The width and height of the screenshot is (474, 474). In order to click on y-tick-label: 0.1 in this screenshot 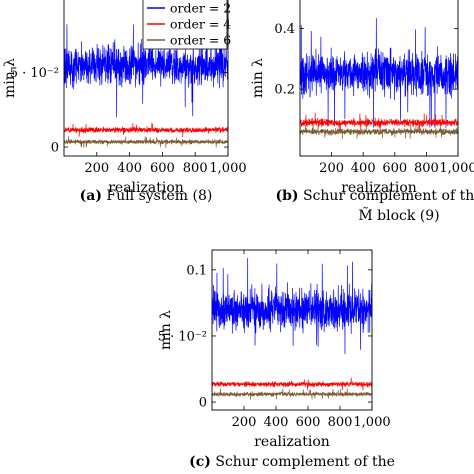, I will do `click(196, 270)`.